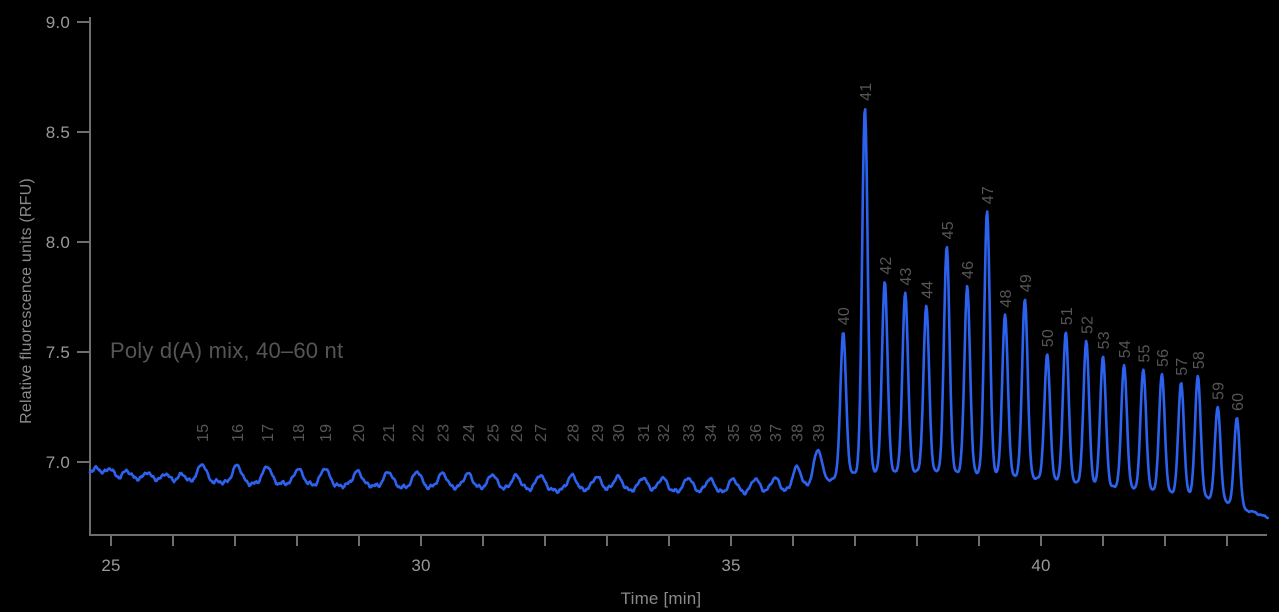  What do you see at coordinates (326, 433) in the screenshot?
I see `peak-label-19: 19` at bounding box center [326, 433].